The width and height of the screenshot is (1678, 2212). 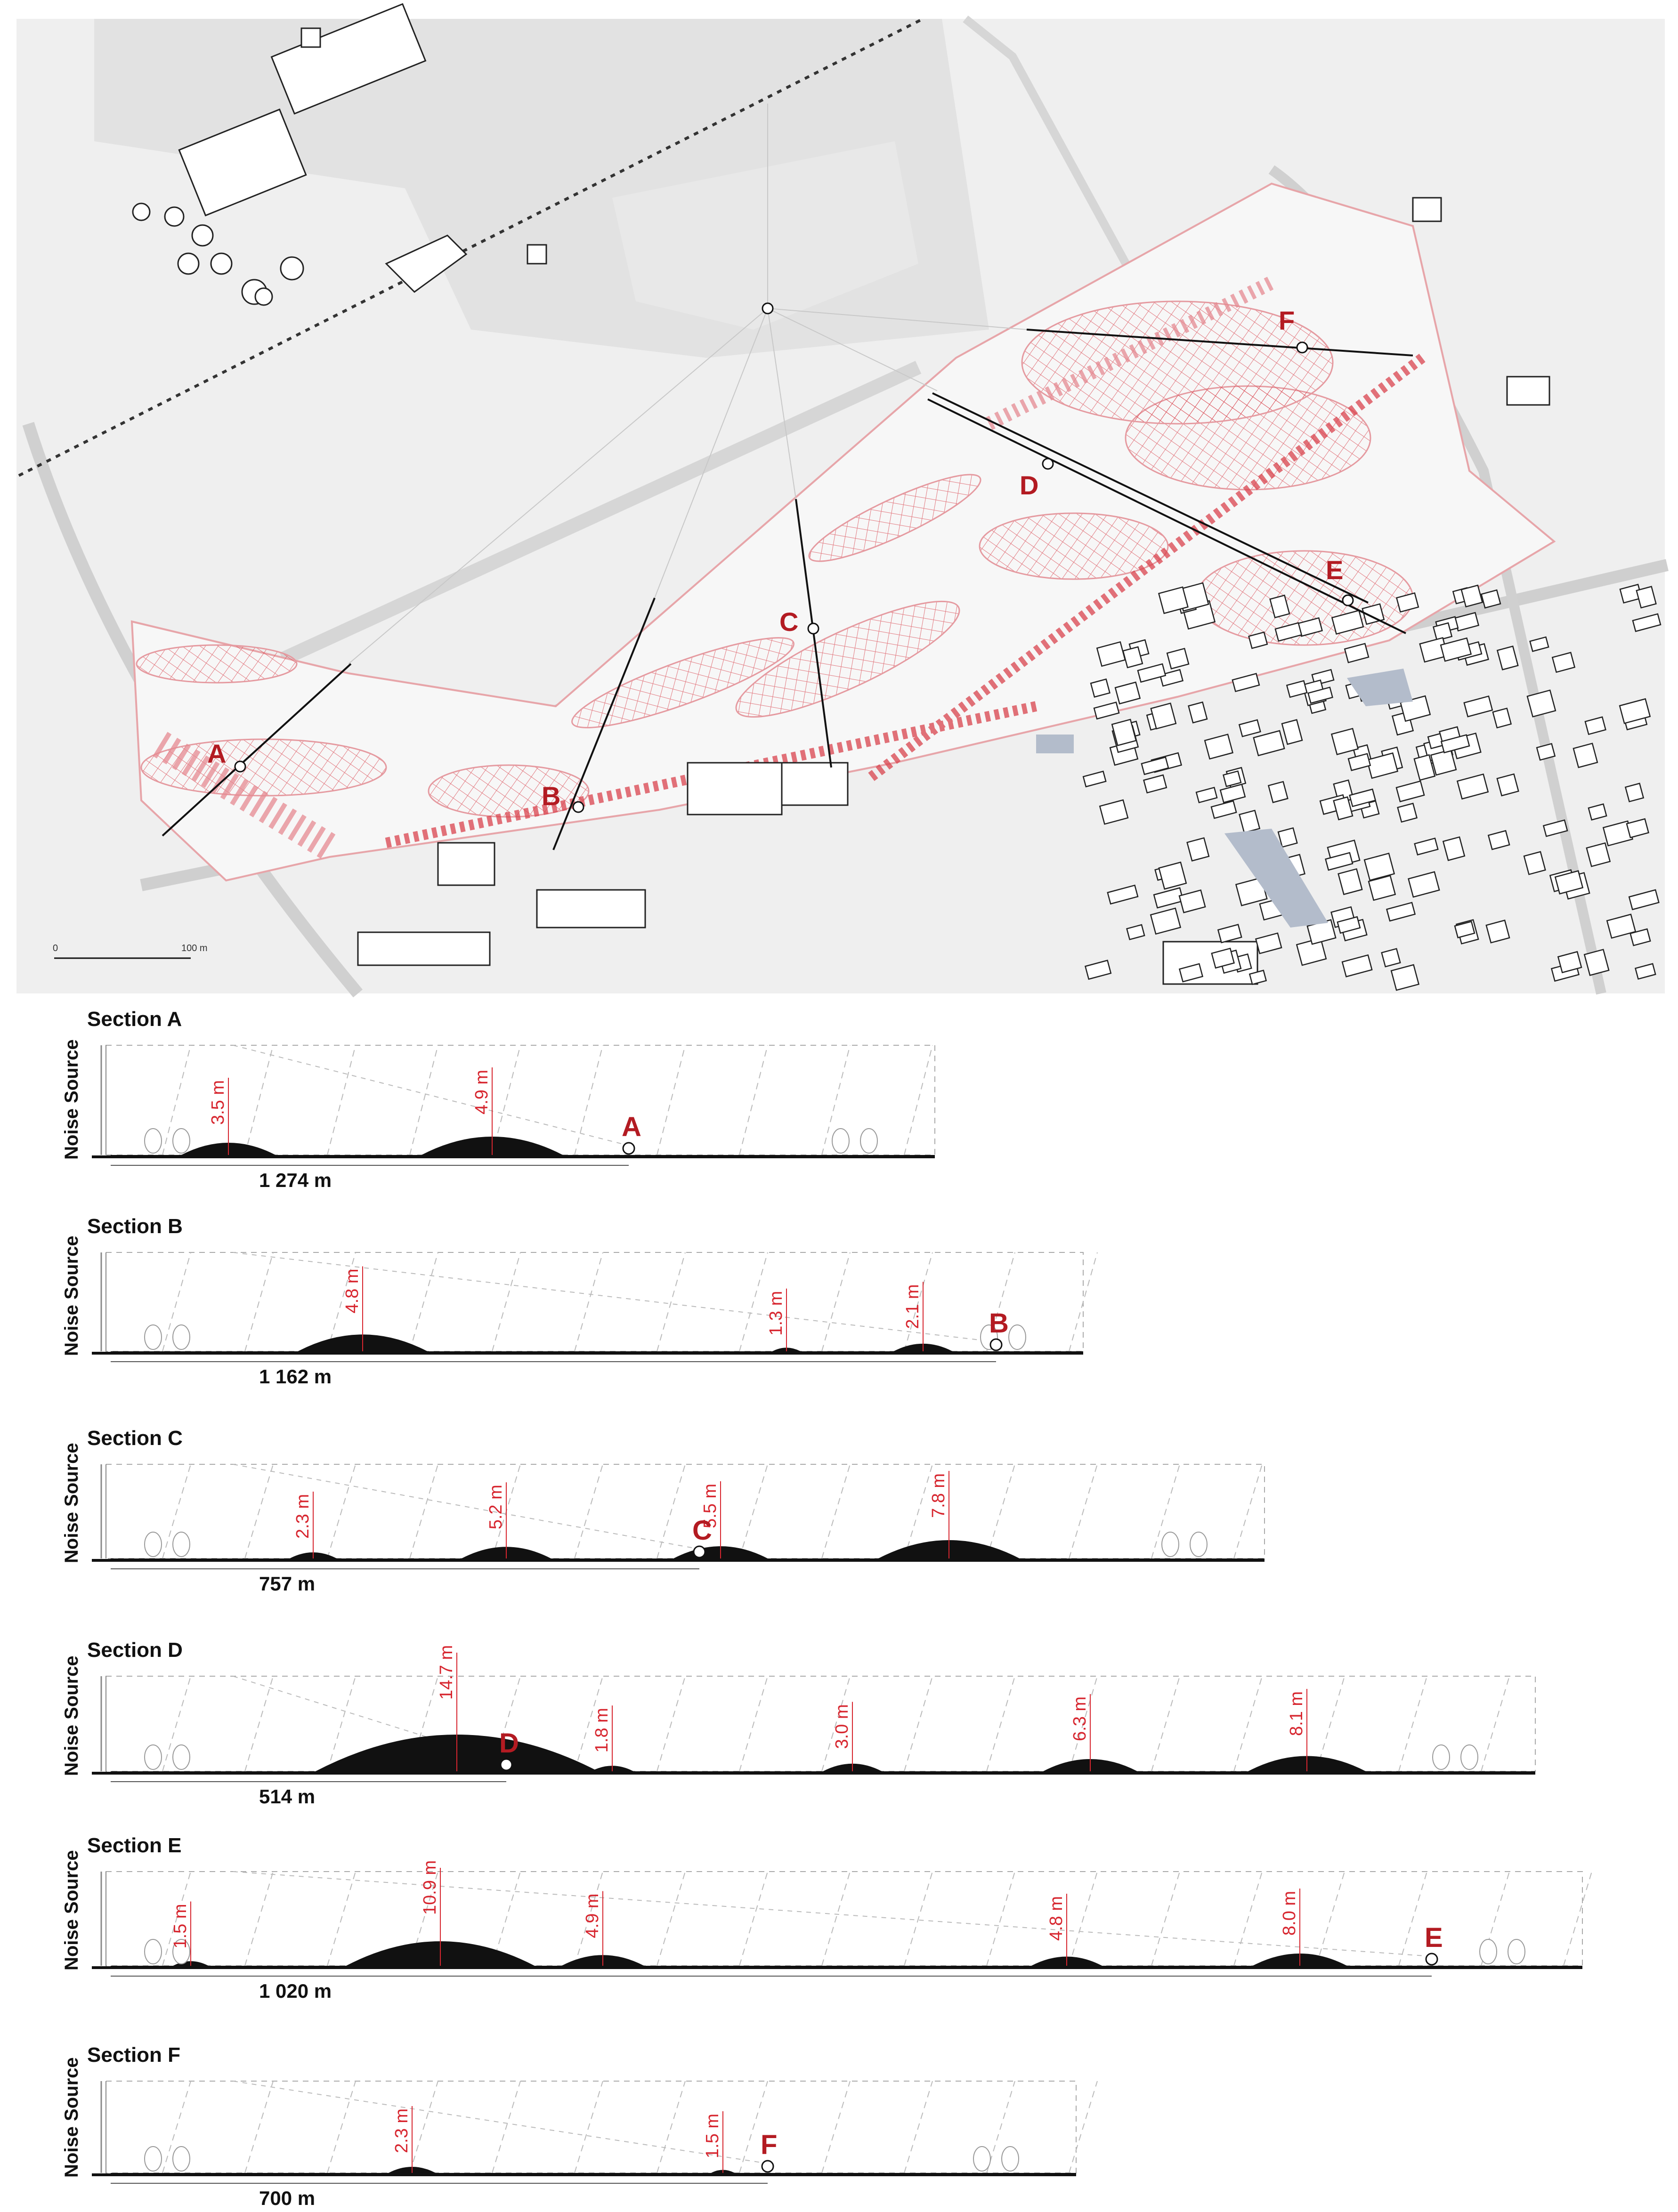 What do you see at coordinates (938, 1495) in the screenshot?
I see `height-label: 7.8 m` at bounding box center [938, 1495].